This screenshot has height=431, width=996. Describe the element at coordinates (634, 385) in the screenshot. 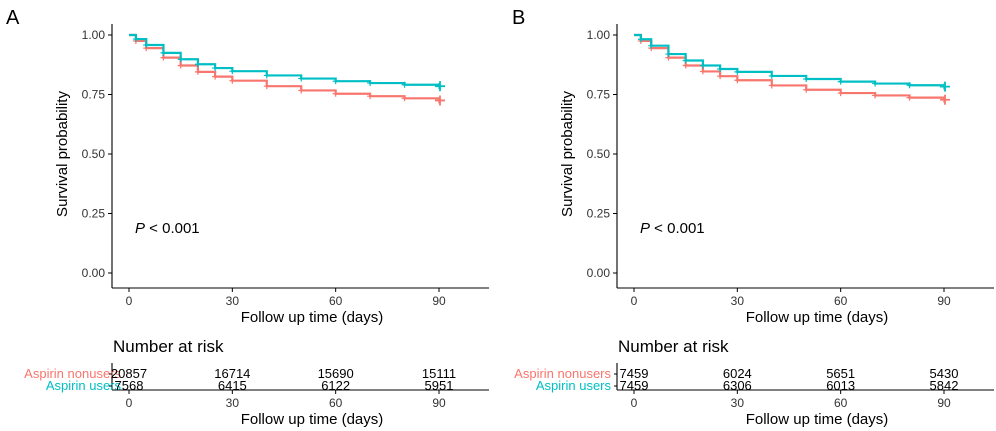

I see `risk-value: 7459` at that location.